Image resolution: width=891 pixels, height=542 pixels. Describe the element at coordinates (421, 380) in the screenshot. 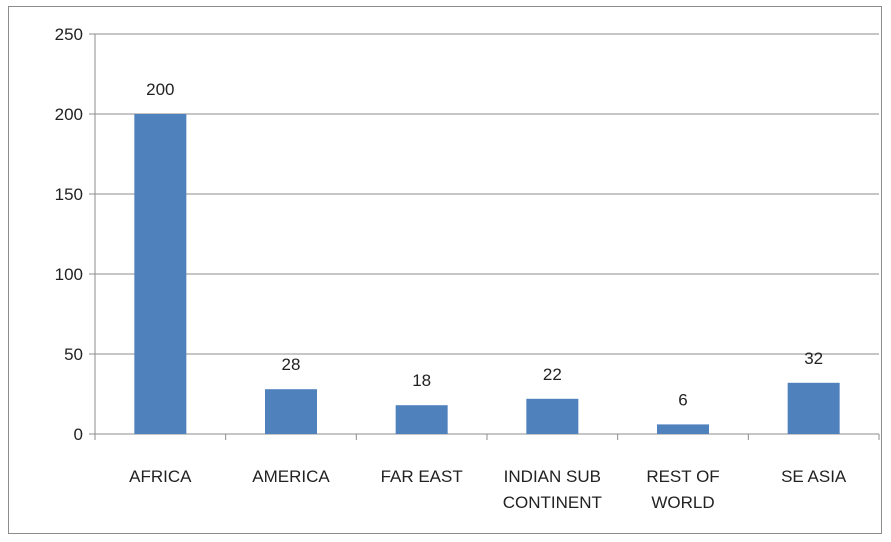

I see `data-label: 18` at that location.